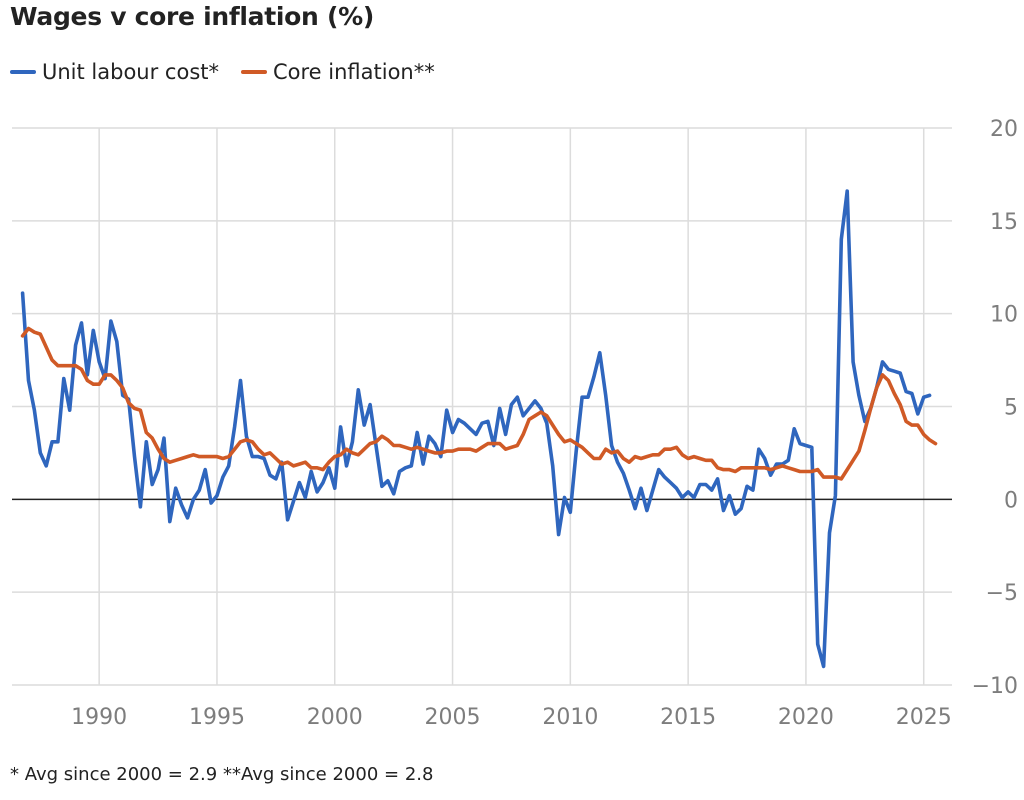 The height and width of the screenshot is (800, 1024). What do you see at coordinates (254, 72) in the screenshot?
I see `legend-swatch-core-inflation` at bounding box center [254, 72].